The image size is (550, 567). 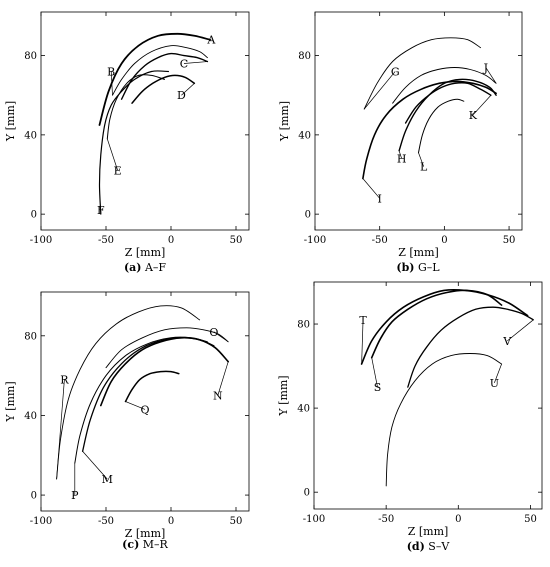 What do you see at coordinates (163, 89) in the screenshot?
I see `trajectory-d` at bounding box center [163, 89].